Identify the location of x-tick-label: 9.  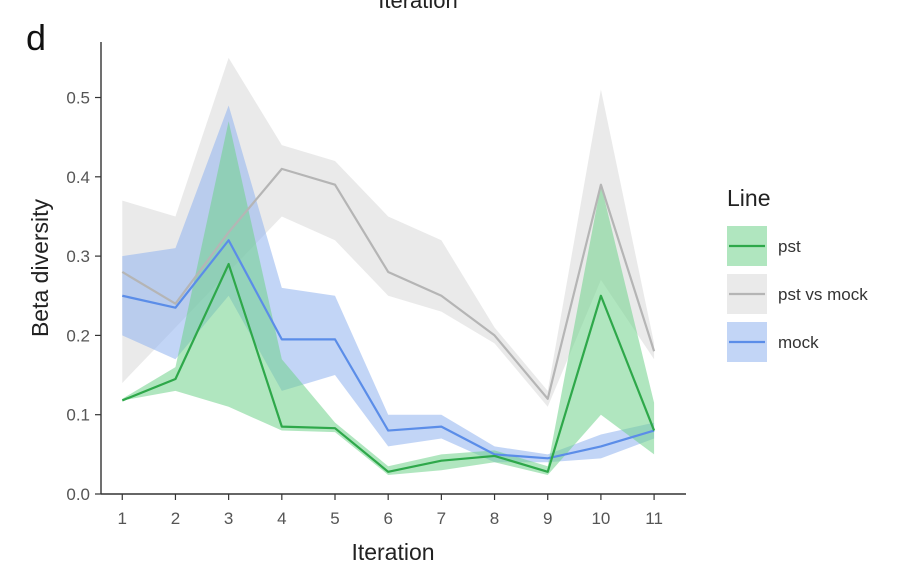
(547, 518).